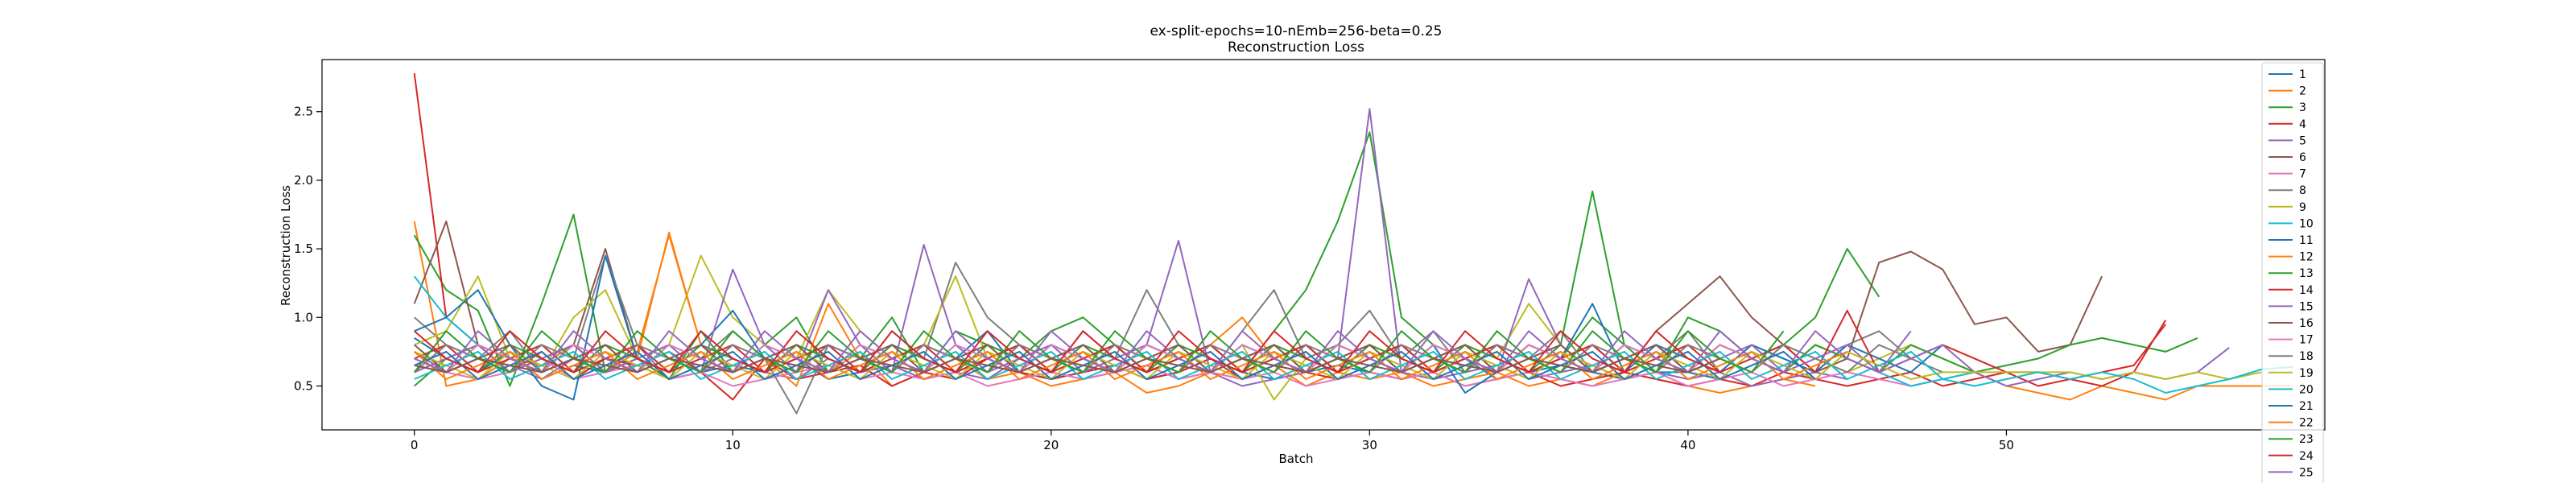  Describe the element at coordinates (303, 317) in the screenshot. I see `y-tick-label: 1.0` at that location.